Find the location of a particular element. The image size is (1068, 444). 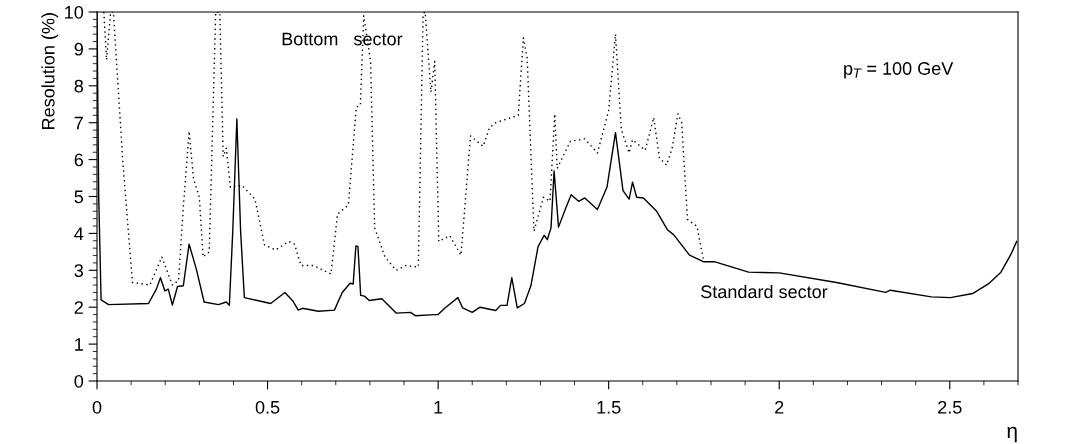

y-tick-label: 2 is located at coordinates (78, 307).